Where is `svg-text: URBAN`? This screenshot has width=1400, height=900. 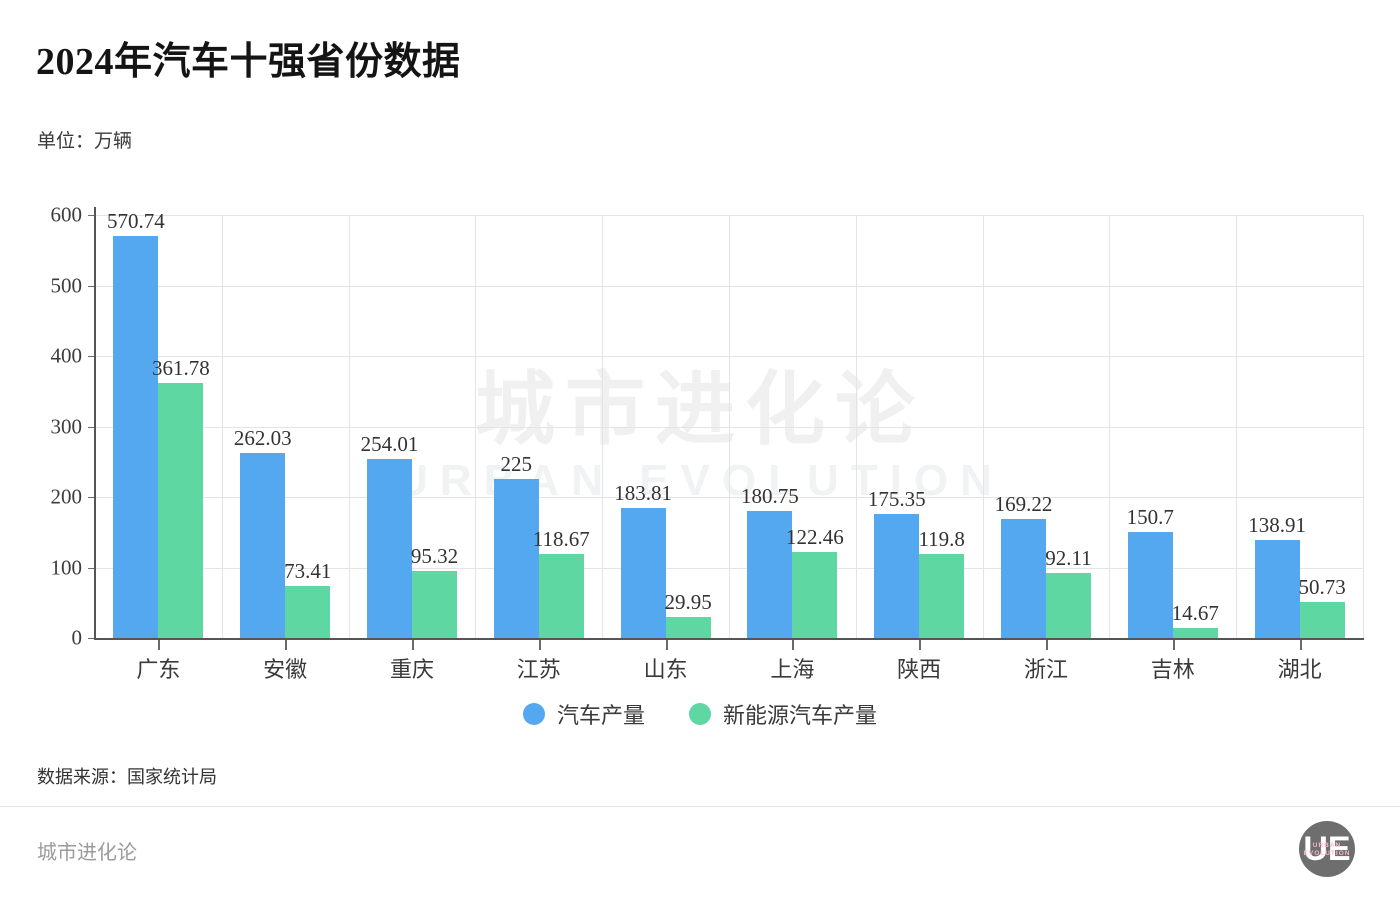 svg-text: URBAN is located at coordinates (1327, 845).